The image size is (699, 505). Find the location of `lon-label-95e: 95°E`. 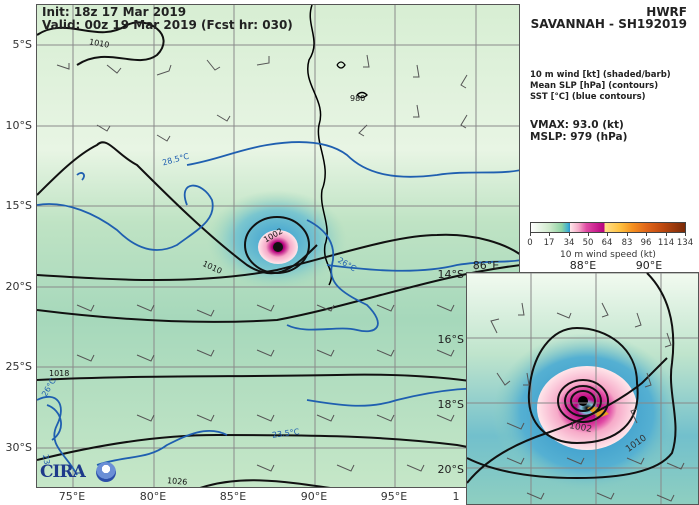

lon-label-95e: 95°E is located at coordinates (394, 496).